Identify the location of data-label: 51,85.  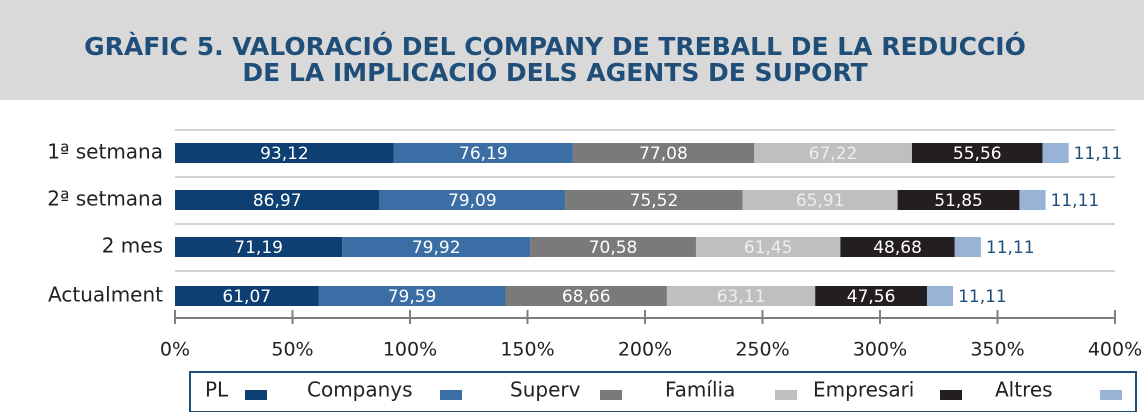
(958, 201).